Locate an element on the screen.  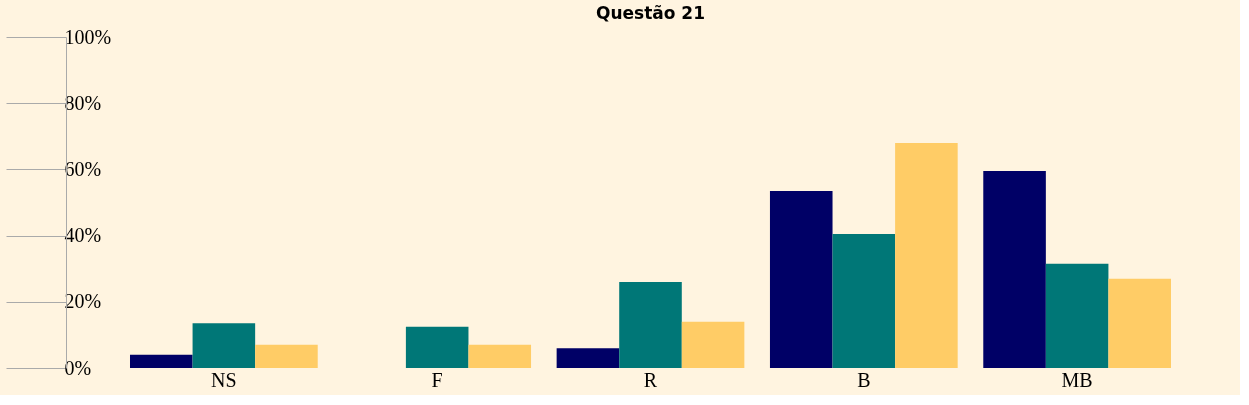
y-tick-label: 0% is located at coordinates (78, 367).